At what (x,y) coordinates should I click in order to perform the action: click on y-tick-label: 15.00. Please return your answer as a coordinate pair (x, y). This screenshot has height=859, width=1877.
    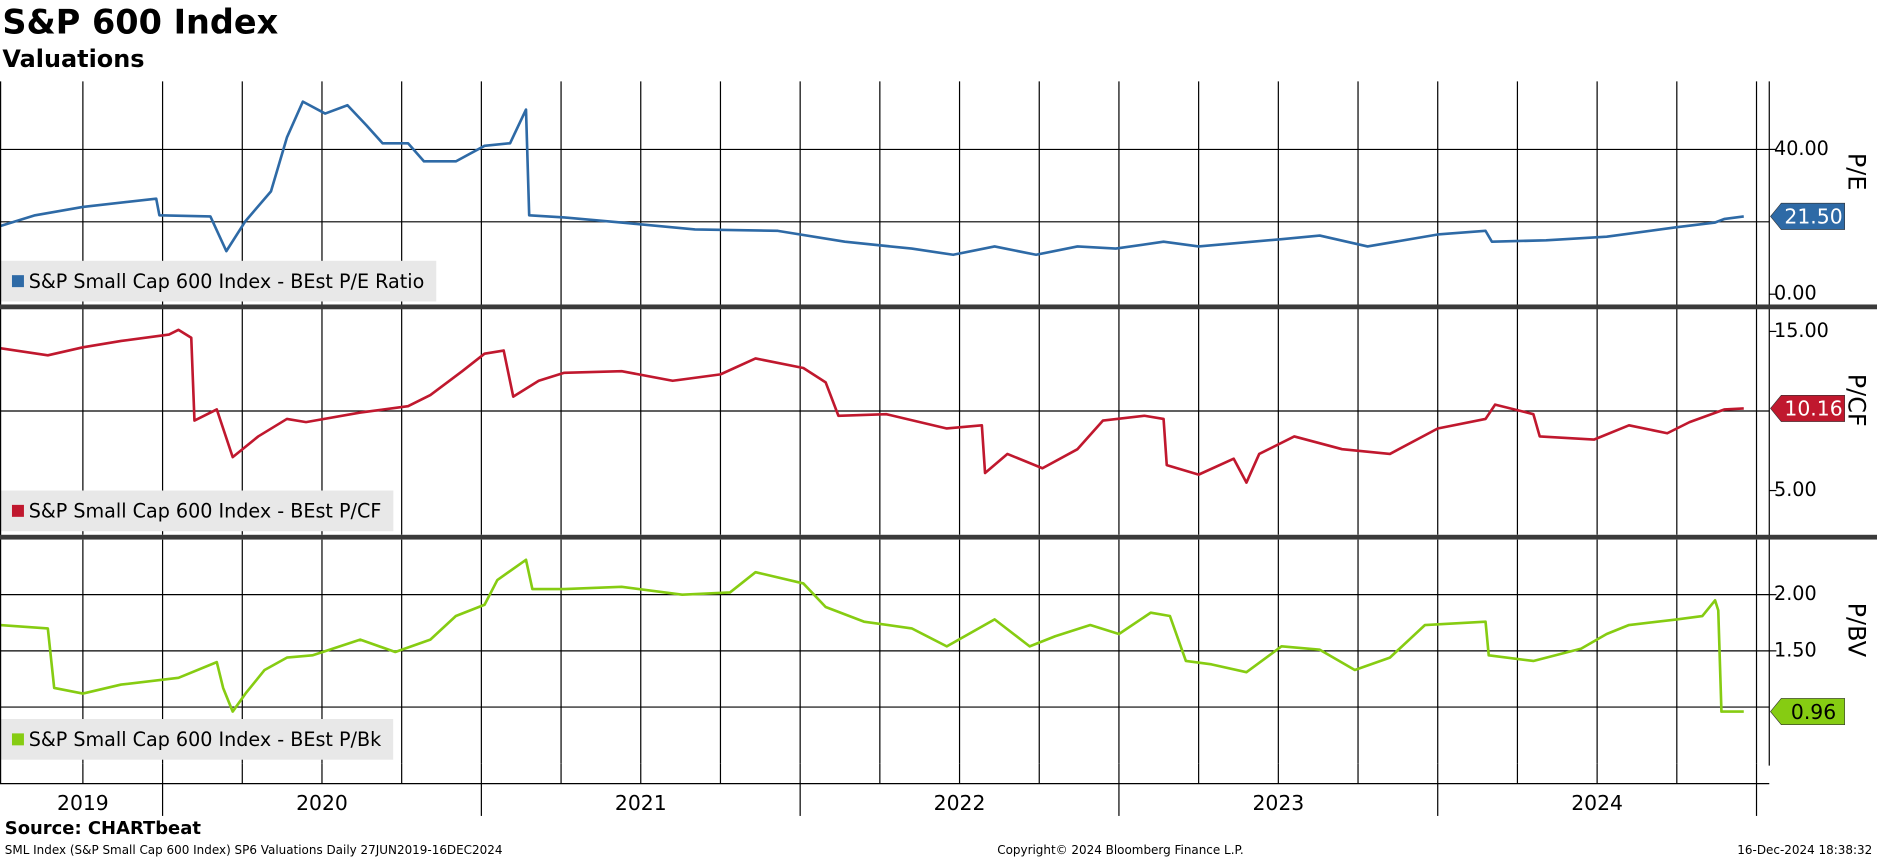
    Looking at the image, I should click on (1801, 330).